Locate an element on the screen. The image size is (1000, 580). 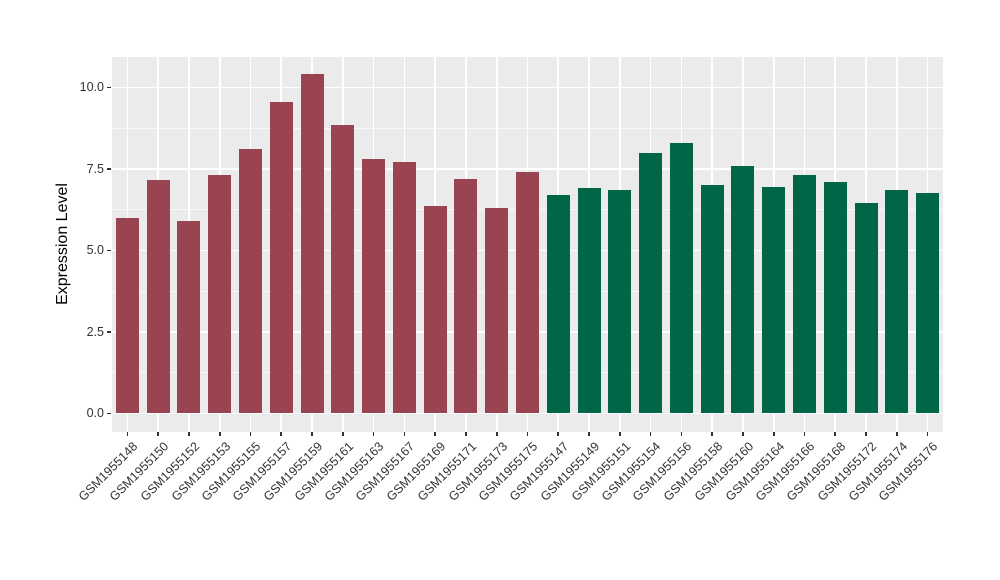
y-tick-label: 0.0 is located at coordinates (95, 413).